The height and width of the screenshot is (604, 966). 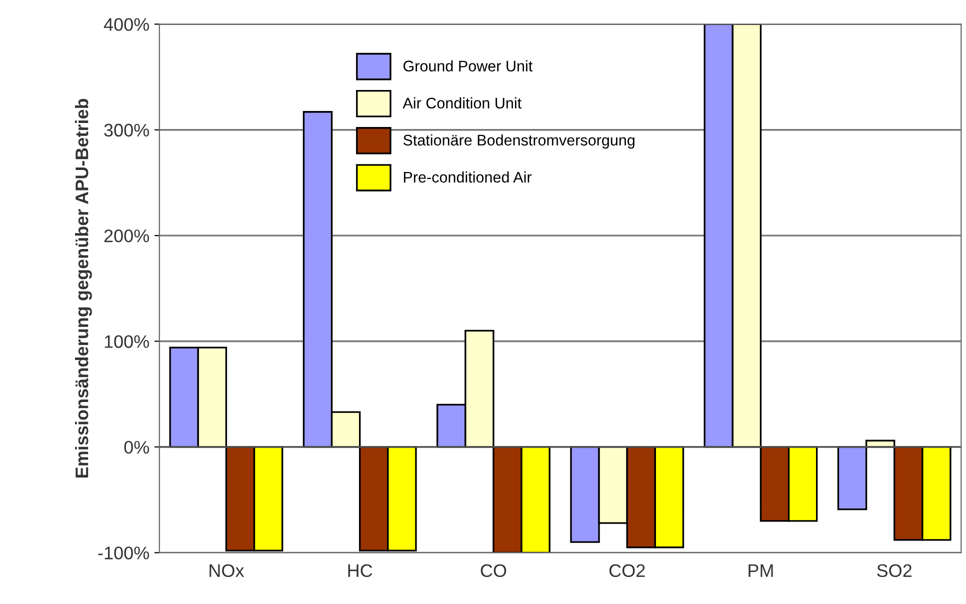 What do you see at coordinates (518, 141) in the screenshot?
I see `legend-label: Stationäre Bodenstromversorgung` at bounding box center [518, 141].